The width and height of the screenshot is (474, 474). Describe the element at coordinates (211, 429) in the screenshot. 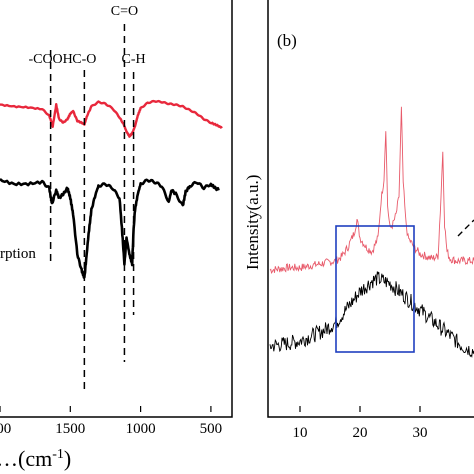

I see `panel-a-xtick-label: 500` at that location.